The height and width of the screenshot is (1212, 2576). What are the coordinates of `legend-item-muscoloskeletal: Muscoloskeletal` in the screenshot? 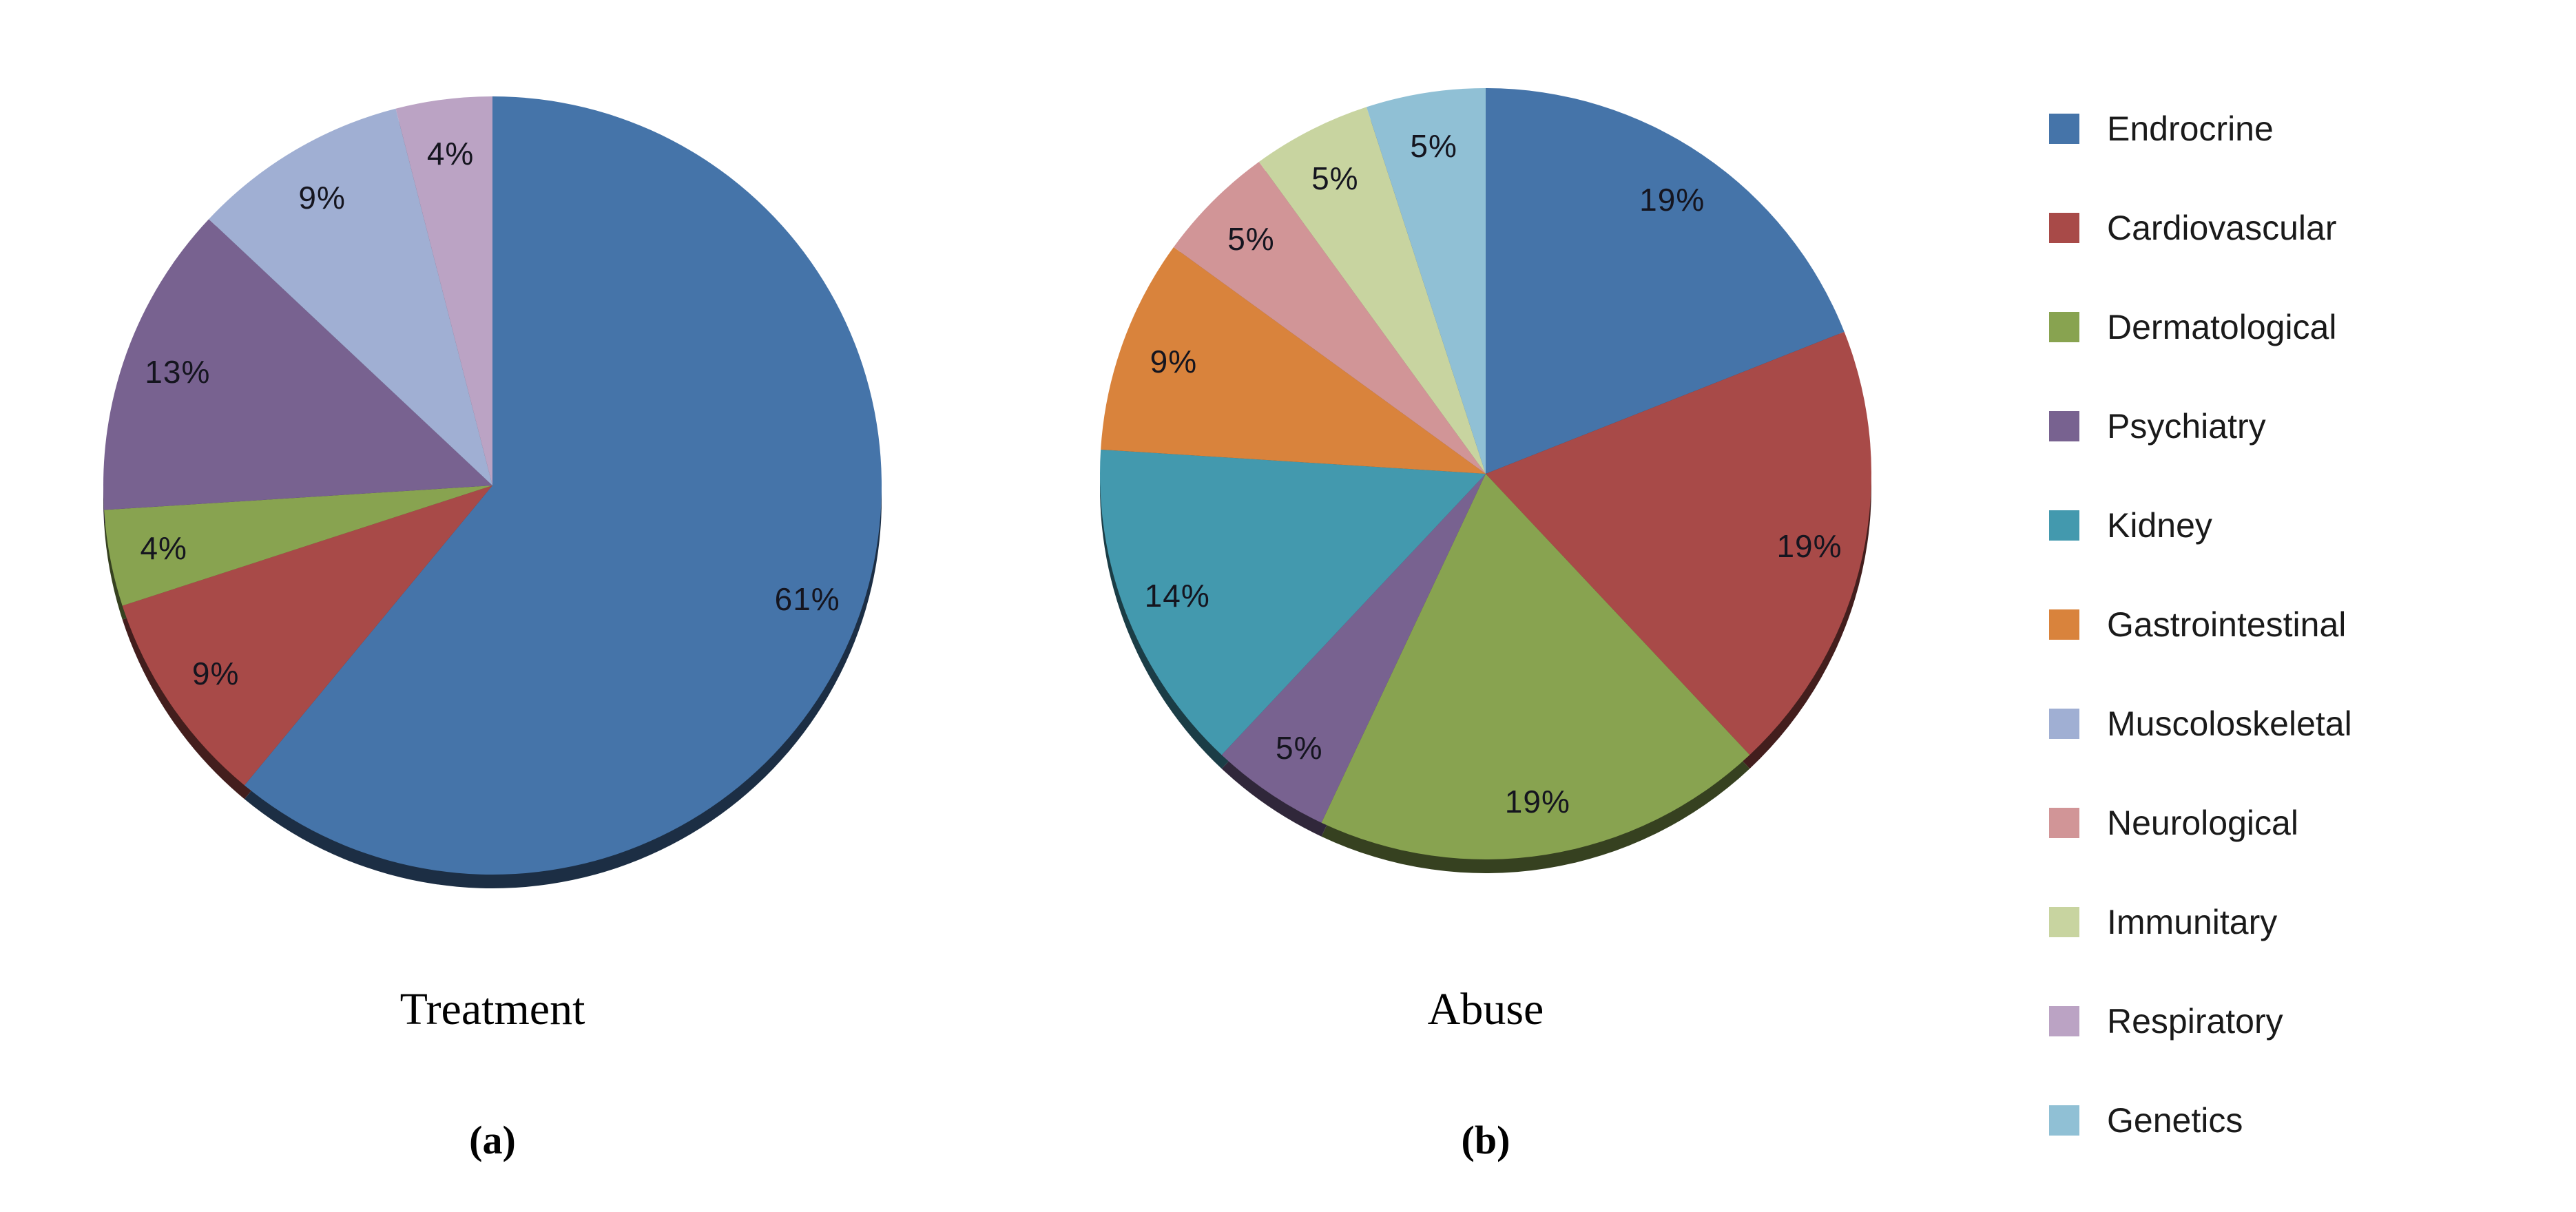 It's located at (2200, 724).